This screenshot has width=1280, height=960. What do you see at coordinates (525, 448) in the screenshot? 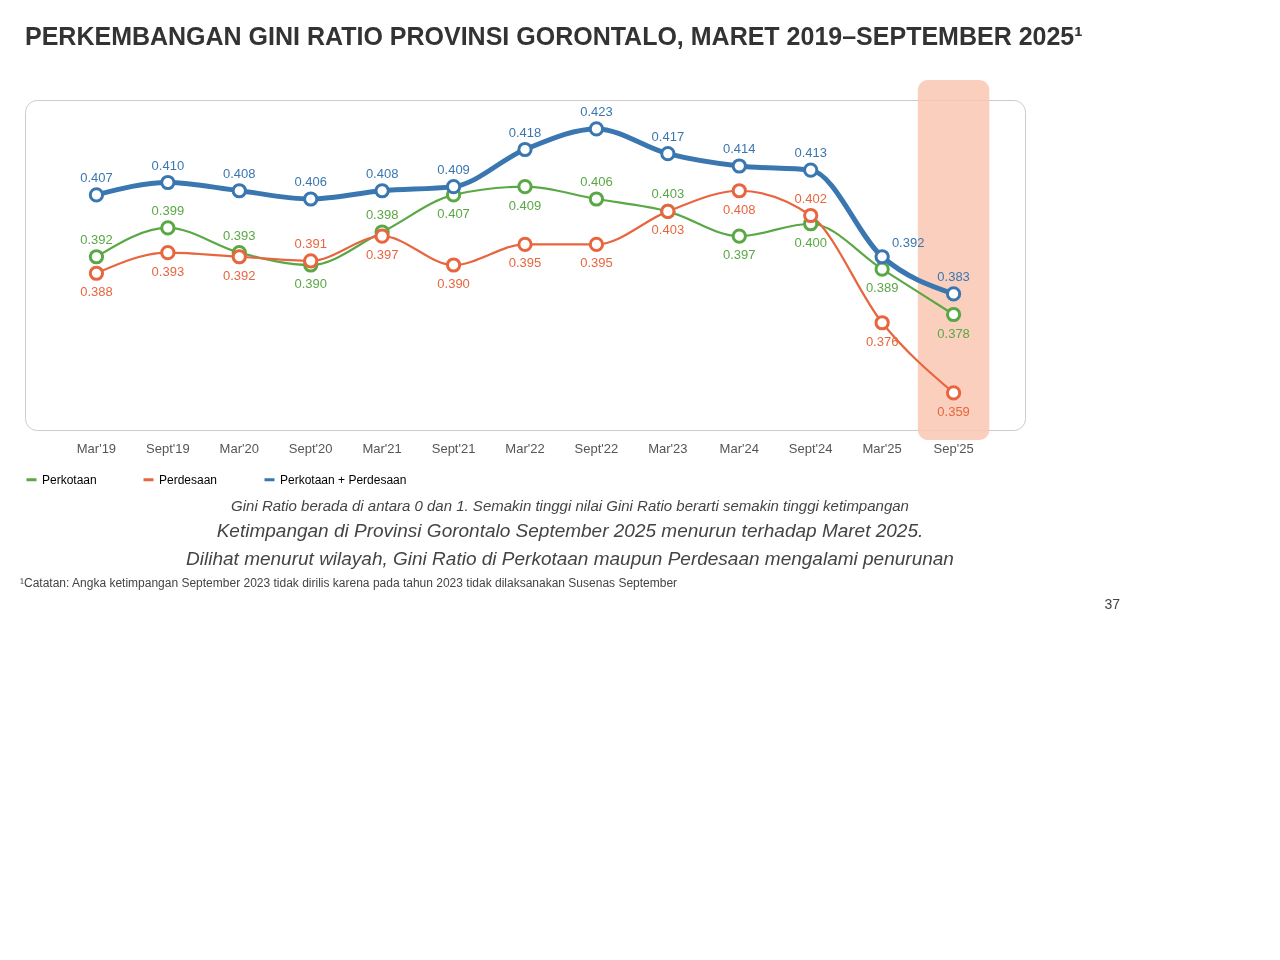
I see `x-tick-label: Mar'22` at bounding box center [525, 448].